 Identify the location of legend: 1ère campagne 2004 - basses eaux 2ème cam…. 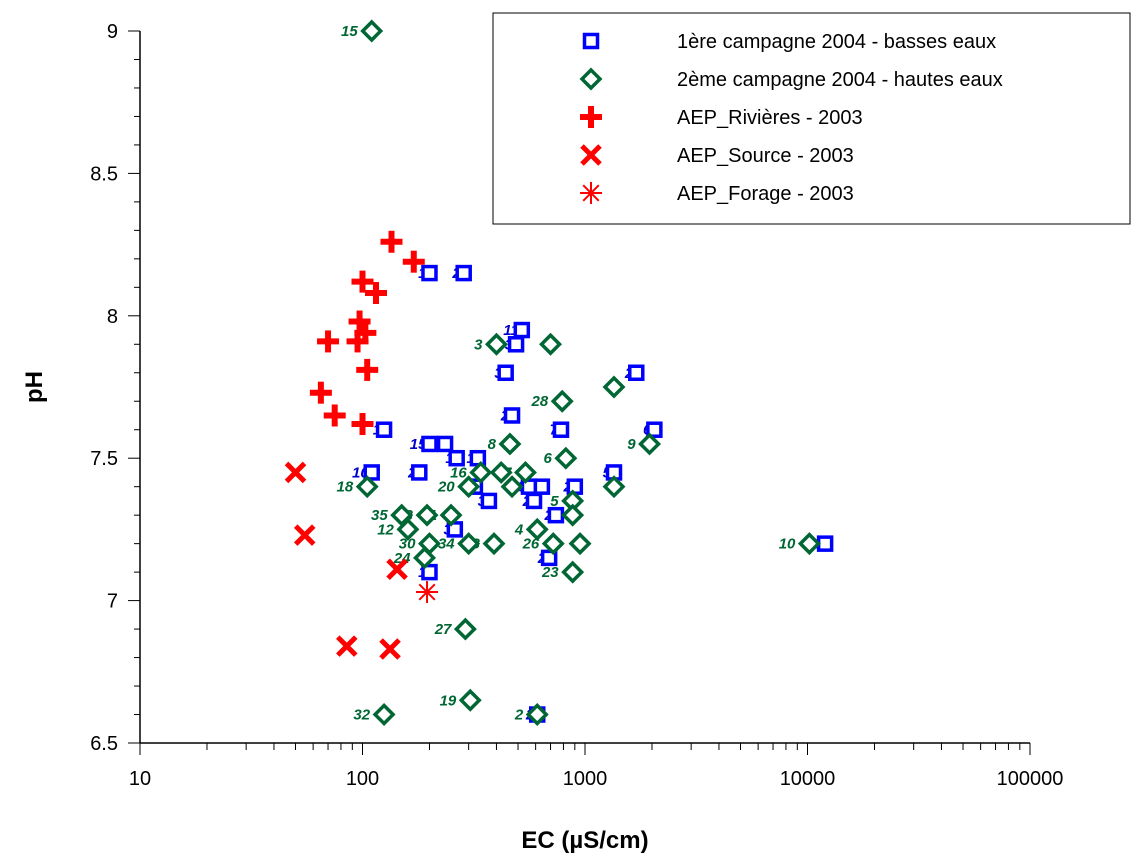
(811, 118).